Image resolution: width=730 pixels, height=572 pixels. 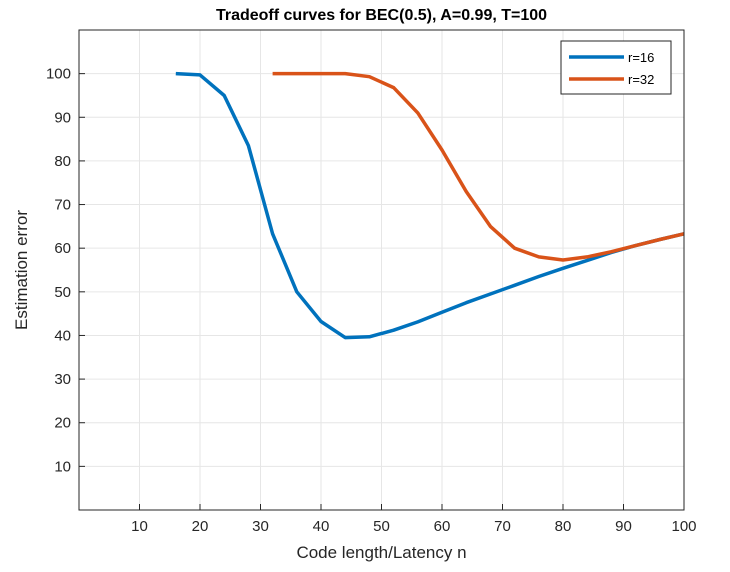 What do you see at coordinates (623, 526) in the screenshot?
I see `x-tick-label: 90` at bounding box center [623, 526].